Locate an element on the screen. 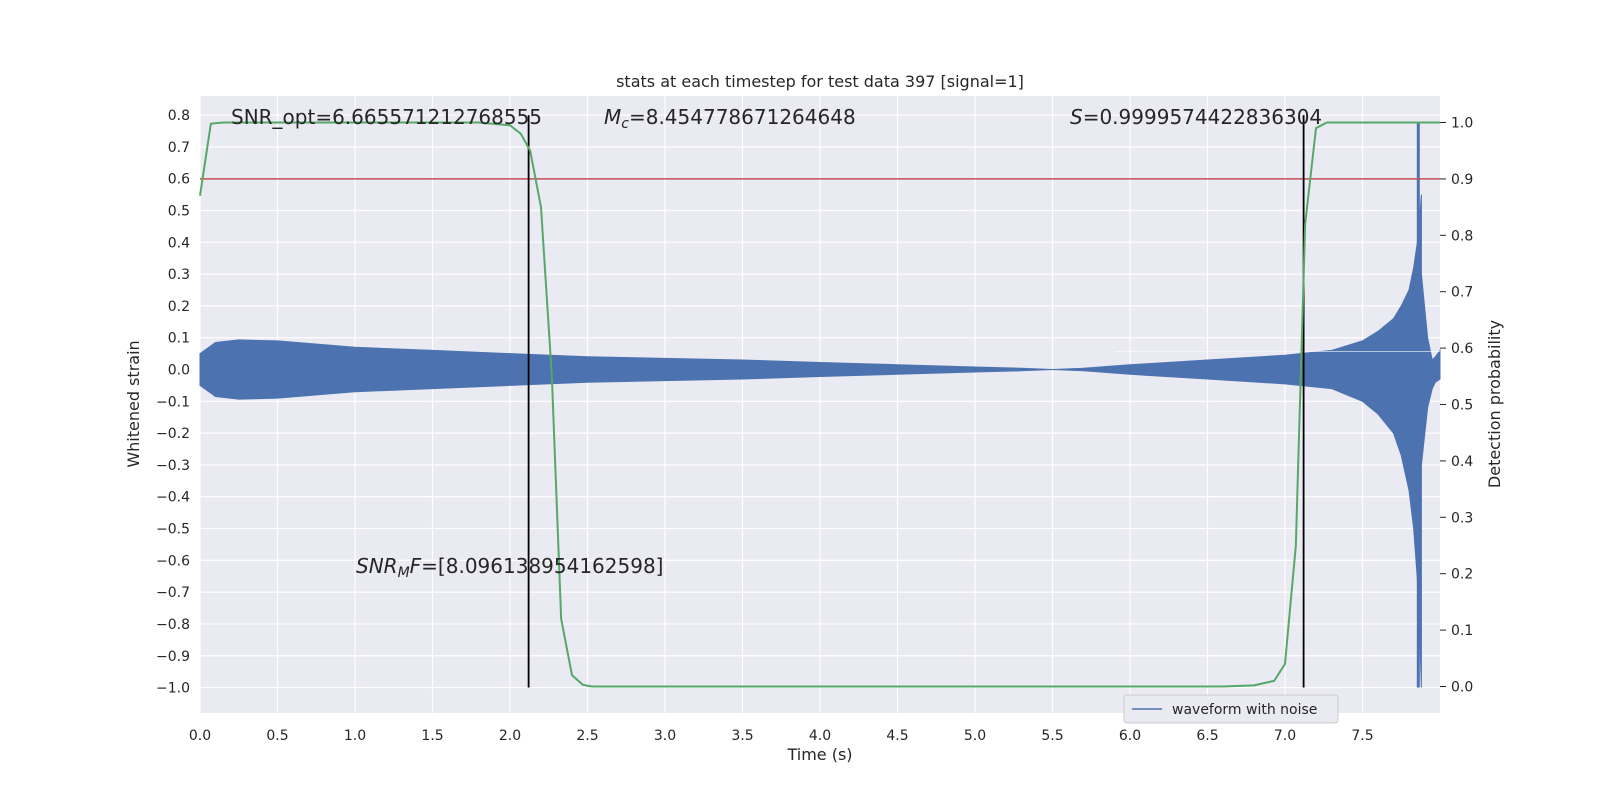 The image size is (1600, 800). x-tick-label: 2.5 is located at coordinates (587, 736).